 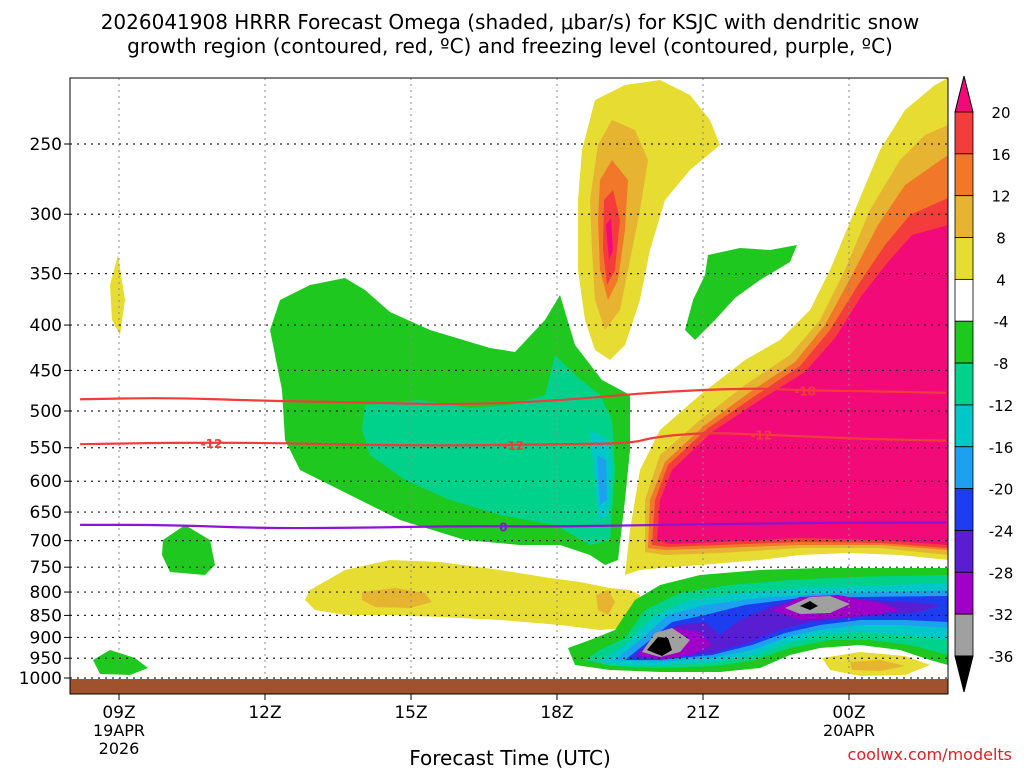 What do you see at coordinates (40, 679) in the screenshot?
I see `pressure-tick-label: 1000` at bounding box center [40, 679].